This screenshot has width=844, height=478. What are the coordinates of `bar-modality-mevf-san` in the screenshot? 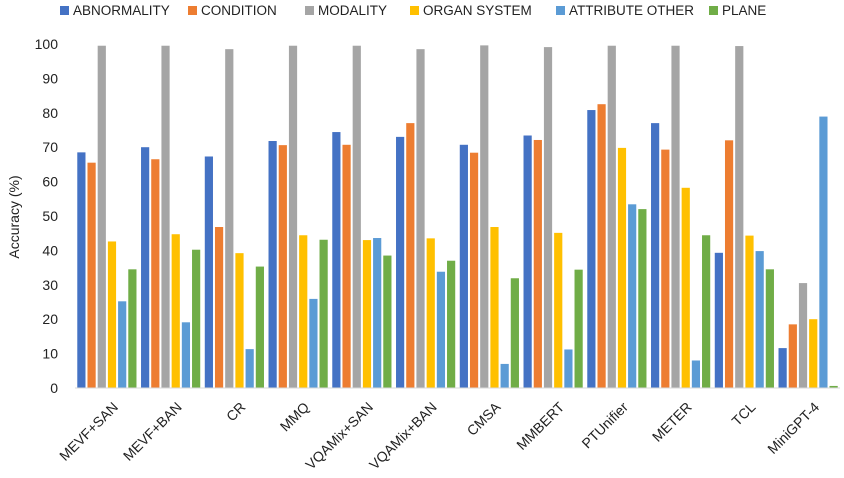 It's located at (101, 216).